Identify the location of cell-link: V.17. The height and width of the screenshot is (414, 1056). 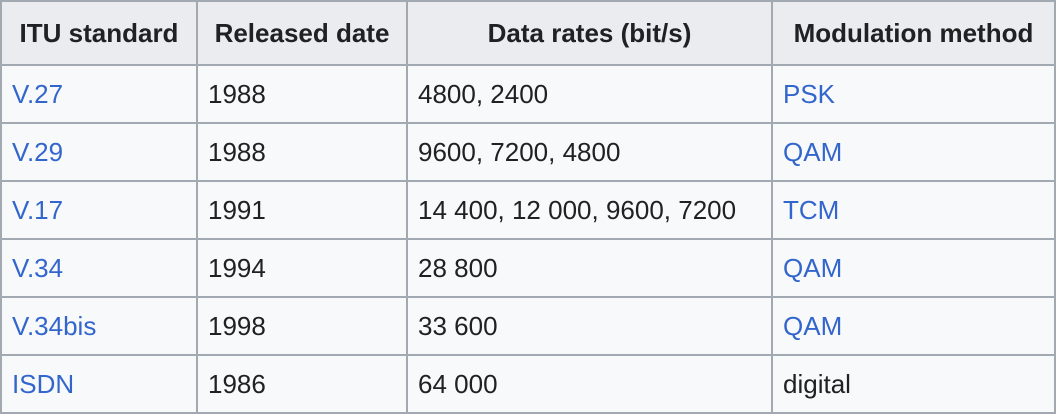
(38, 209).